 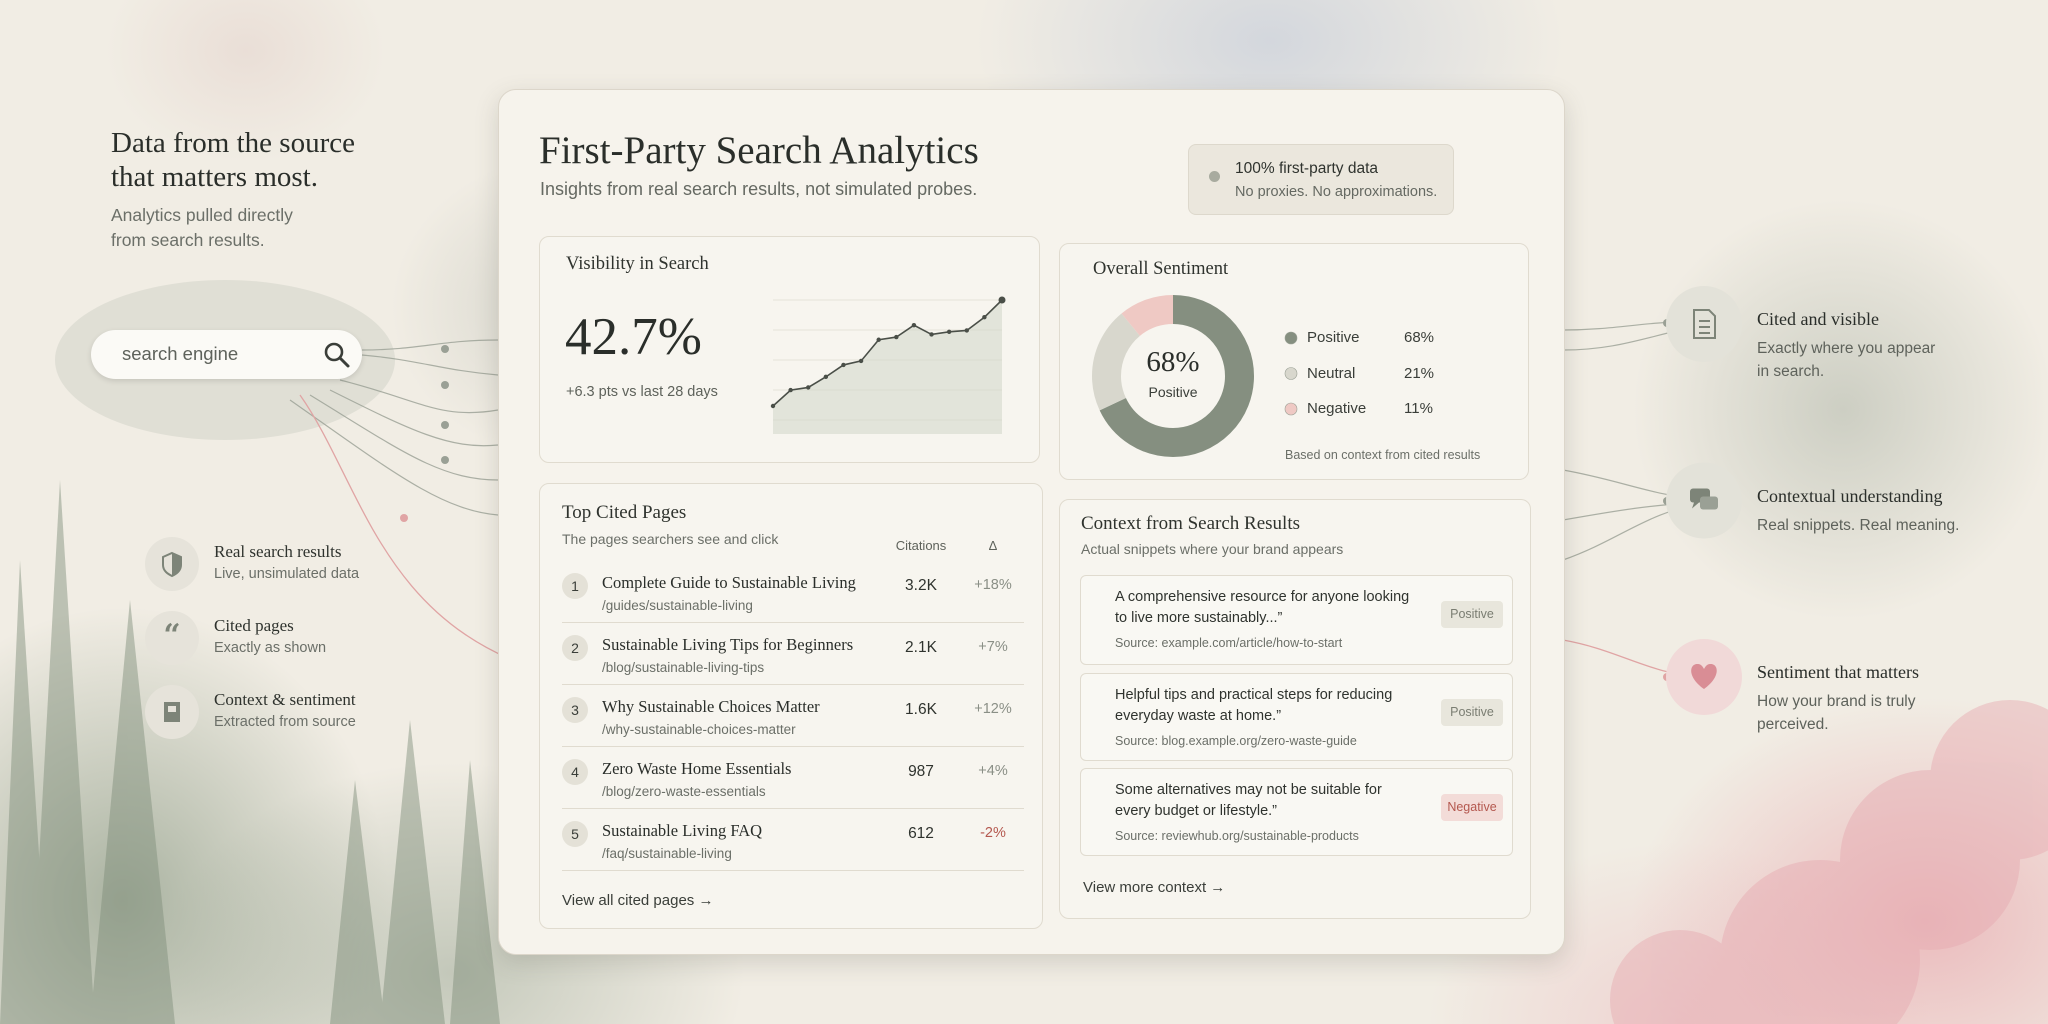 What do you see at coordinates (1337, 408) in the screenshot?
I see `legend-label: Negative` at bounding box center [1337, 408].